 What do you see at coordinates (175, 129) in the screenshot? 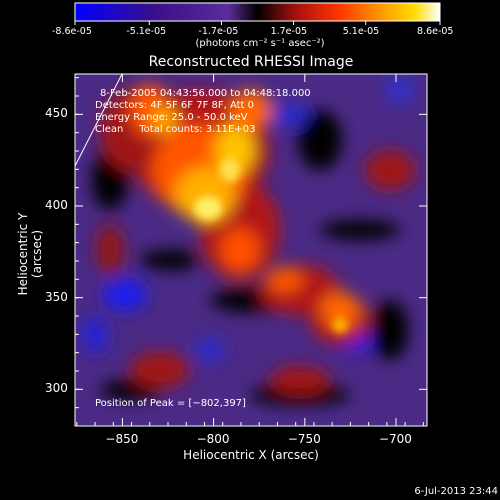
I see `annotation-clean-counts: Clean Total counts: 3.11E+03` at bounding box center [175, 129].